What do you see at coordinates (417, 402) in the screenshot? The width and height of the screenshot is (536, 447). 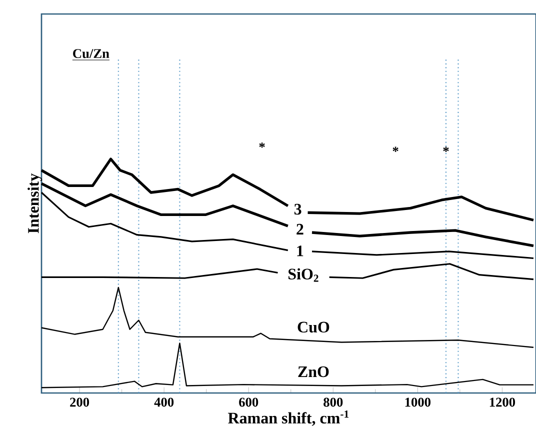 I see `x-tick-label: 1000` at bounding box center [417, 402].